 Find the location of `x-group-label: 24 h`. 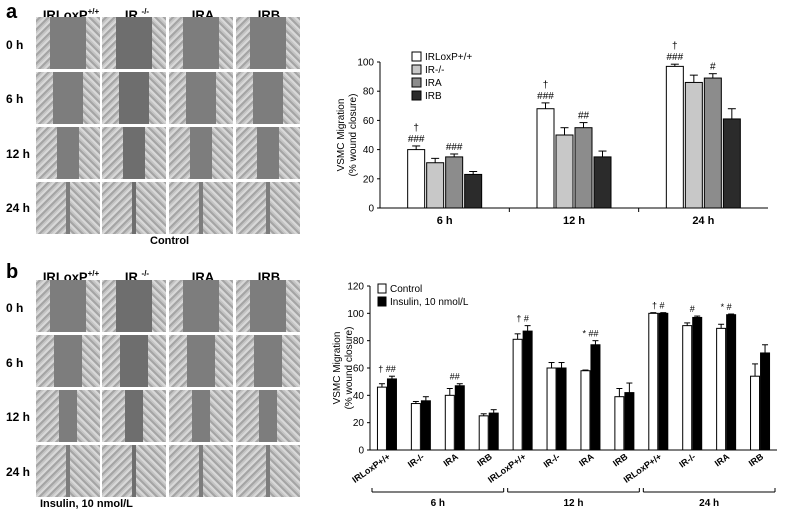

x-group-label: 24 h is located at coordinates (709, 503).